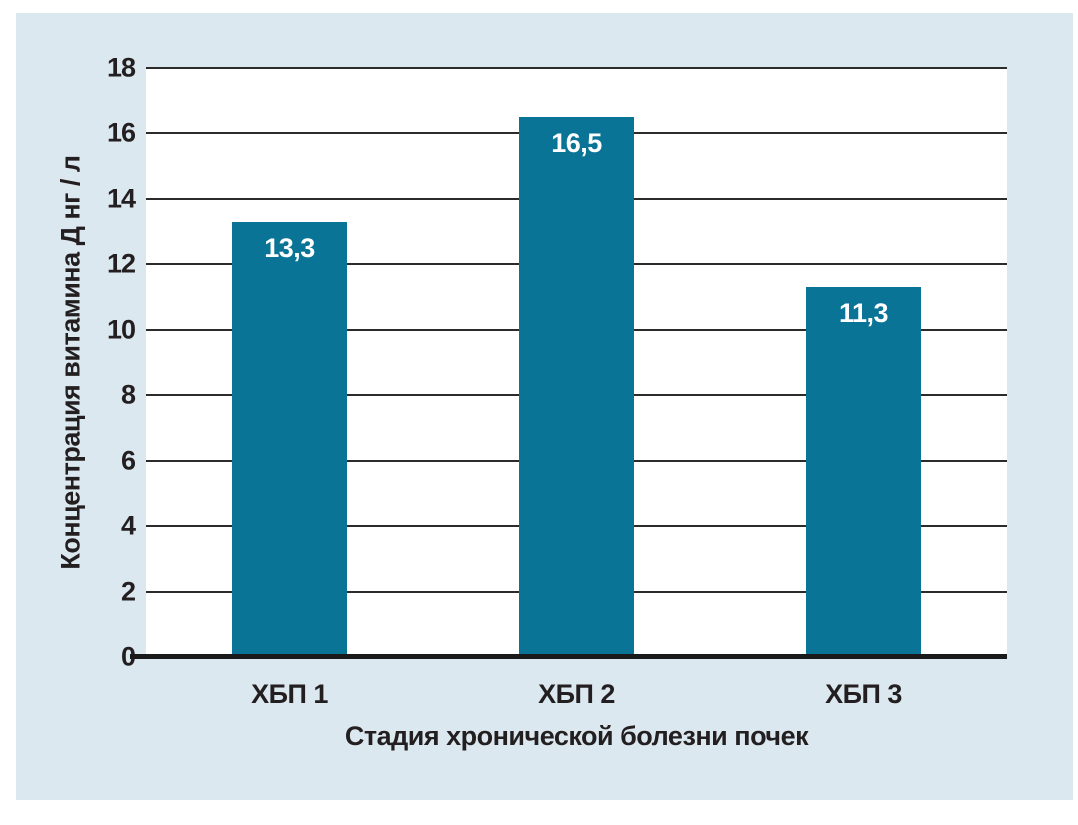 The width and height of the screenshot is (1078, 825). Describe the element at coordinates (863, 694) in the screenshot. I see `x-tick-label-ХБП 3: ХБП 3` at that location.